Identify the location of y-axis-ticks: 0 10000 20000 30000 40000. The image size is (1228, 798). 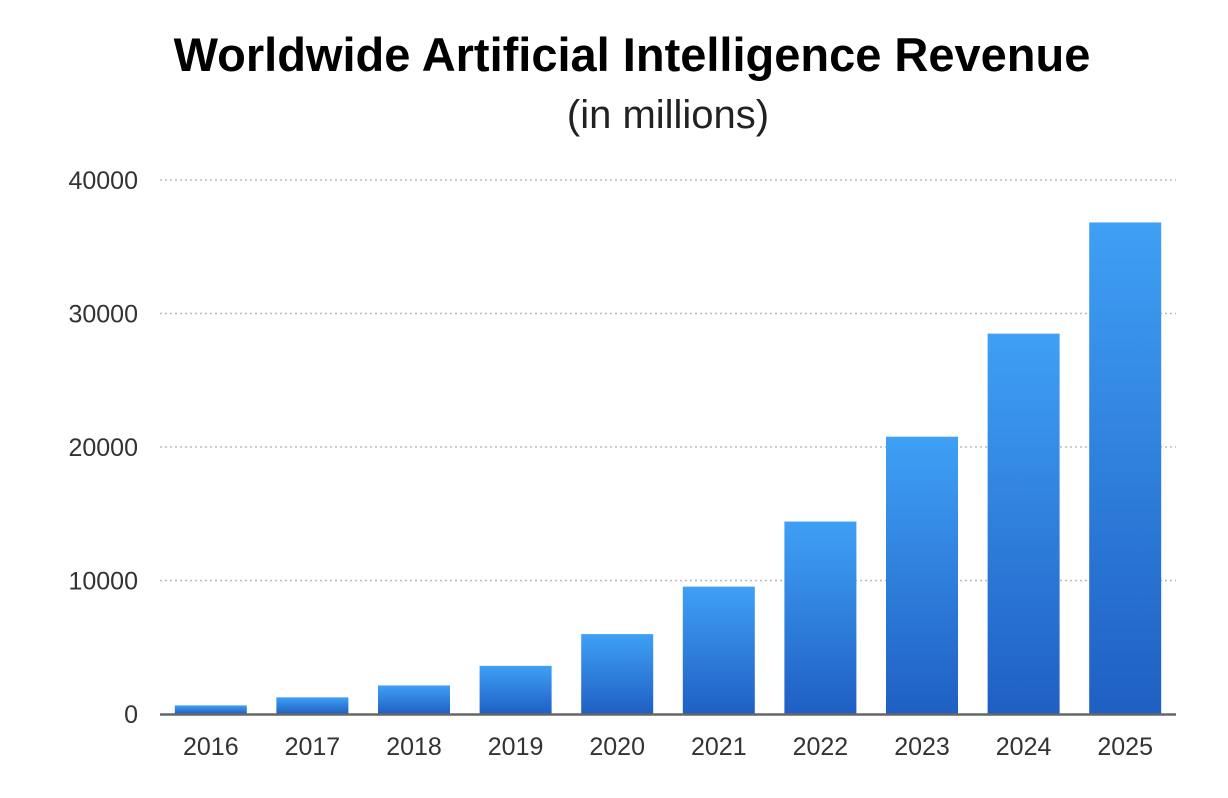
(103, 448).